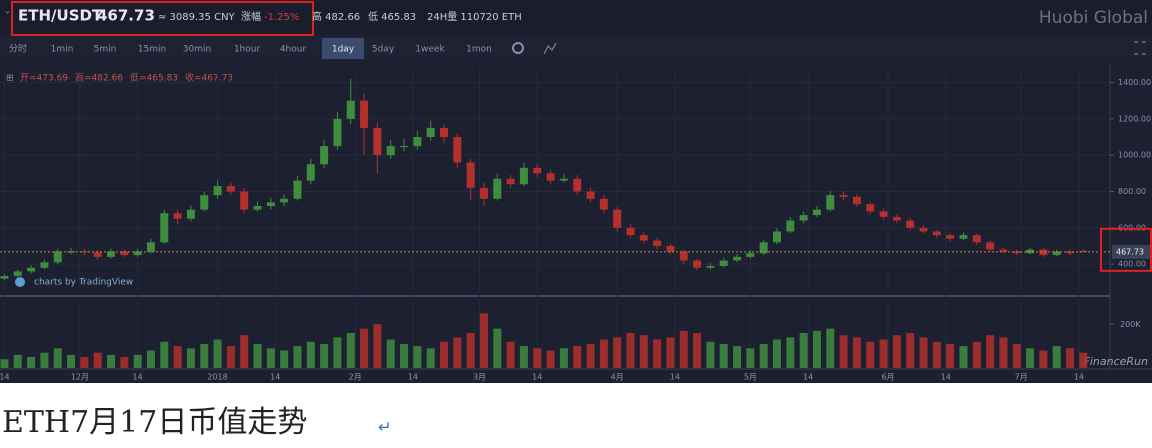  What do you see at coordinates (1134, 118) in the screenshot?
I see `y-tick-label: 1200.00` at bounding box center [1134, 118].